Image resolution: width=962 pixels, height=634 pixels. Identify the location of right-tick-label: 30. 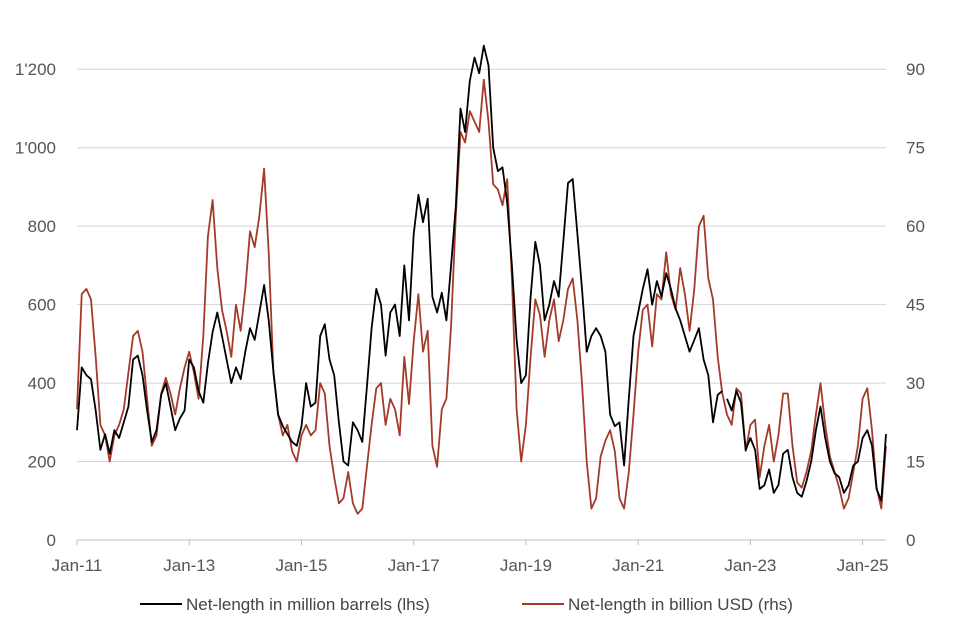
(915, 383).